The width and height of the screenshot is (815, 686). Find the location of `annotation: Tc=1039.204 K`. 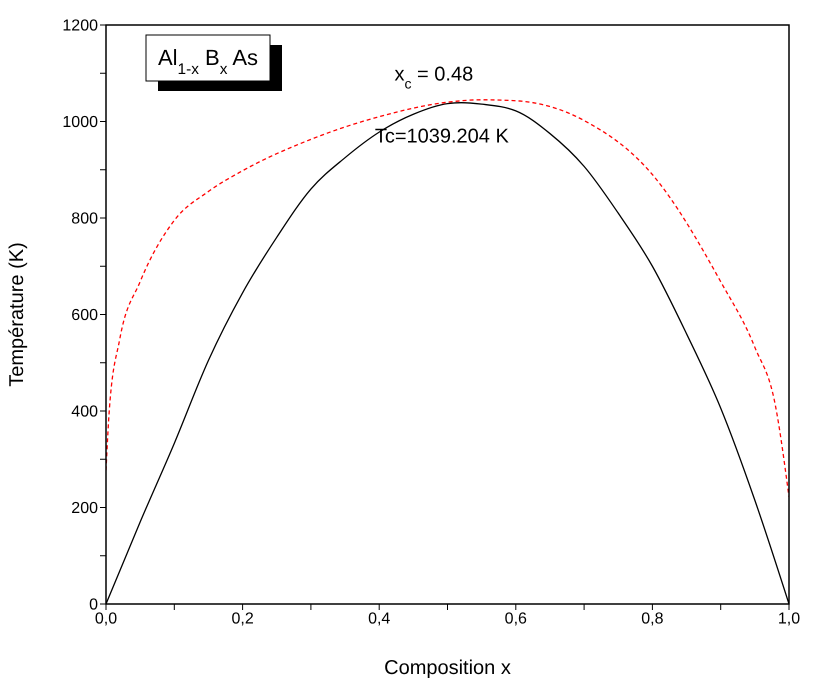

annotation: Tc=1039.204 K is located at coordinates (442, 137).